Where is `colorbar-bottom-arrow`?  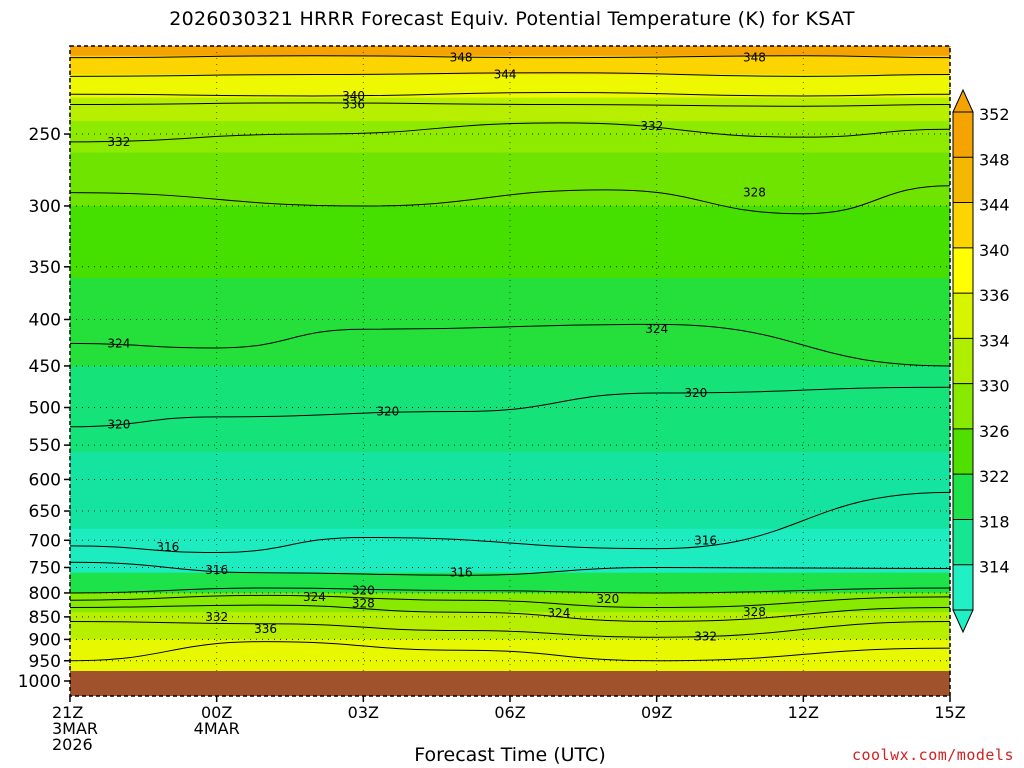
colorbar-bottom-arrow is located at coordinates (963, 621).